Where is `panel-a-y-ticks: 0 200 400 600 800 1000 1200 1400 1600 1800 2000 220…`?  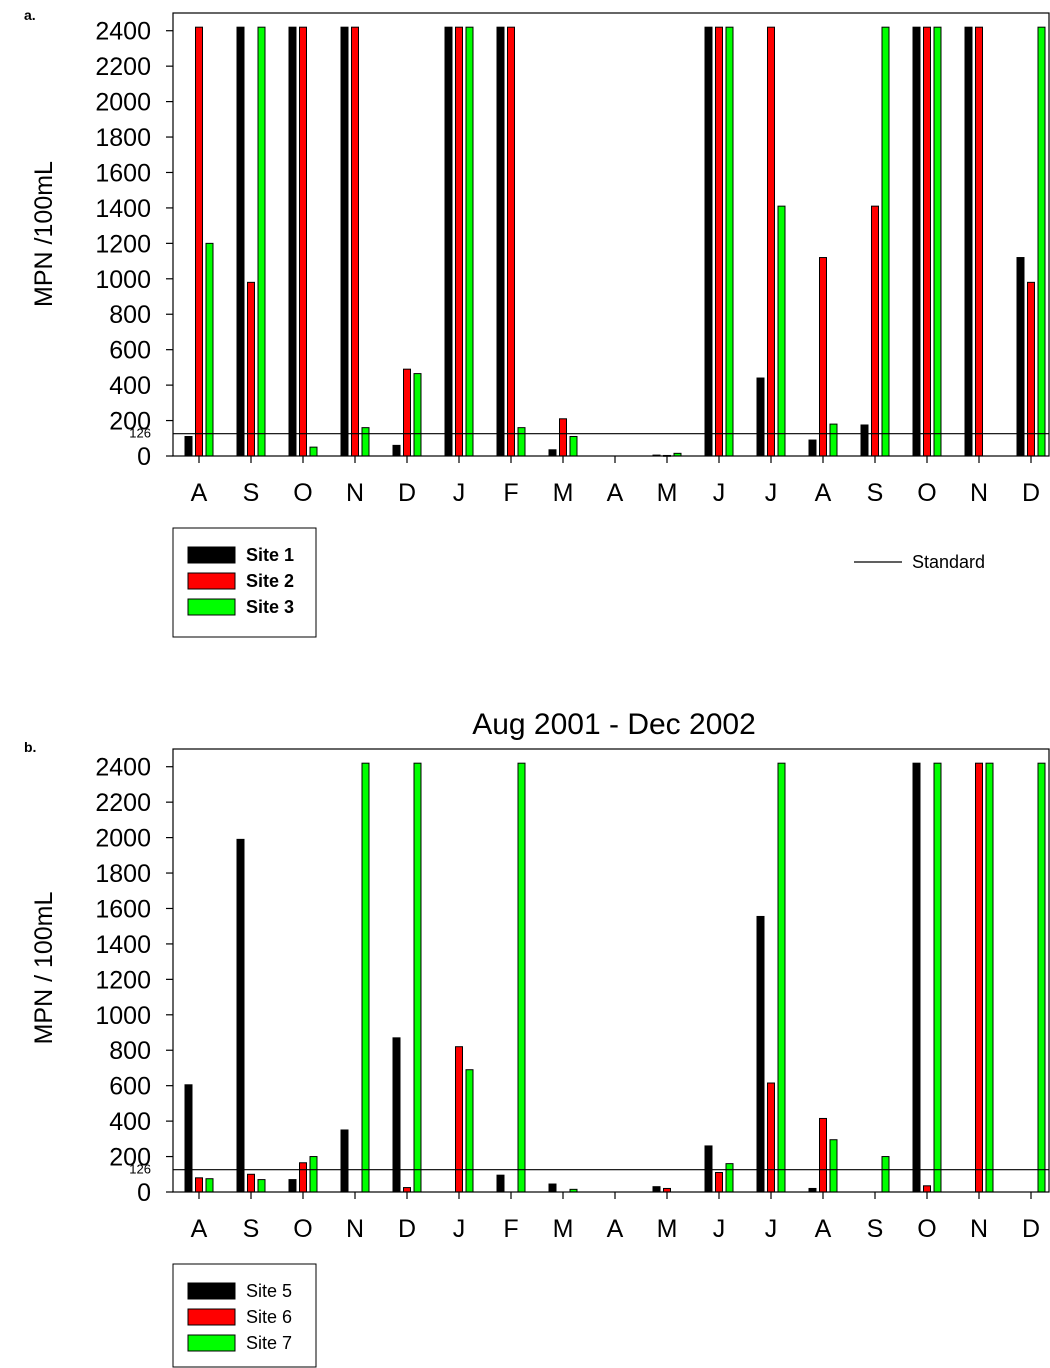
panel-a-y-ticks: 0 200 400 600 800 1000 1200 1400 1600 1800 2000 220… is located at coordinates (134, 244).